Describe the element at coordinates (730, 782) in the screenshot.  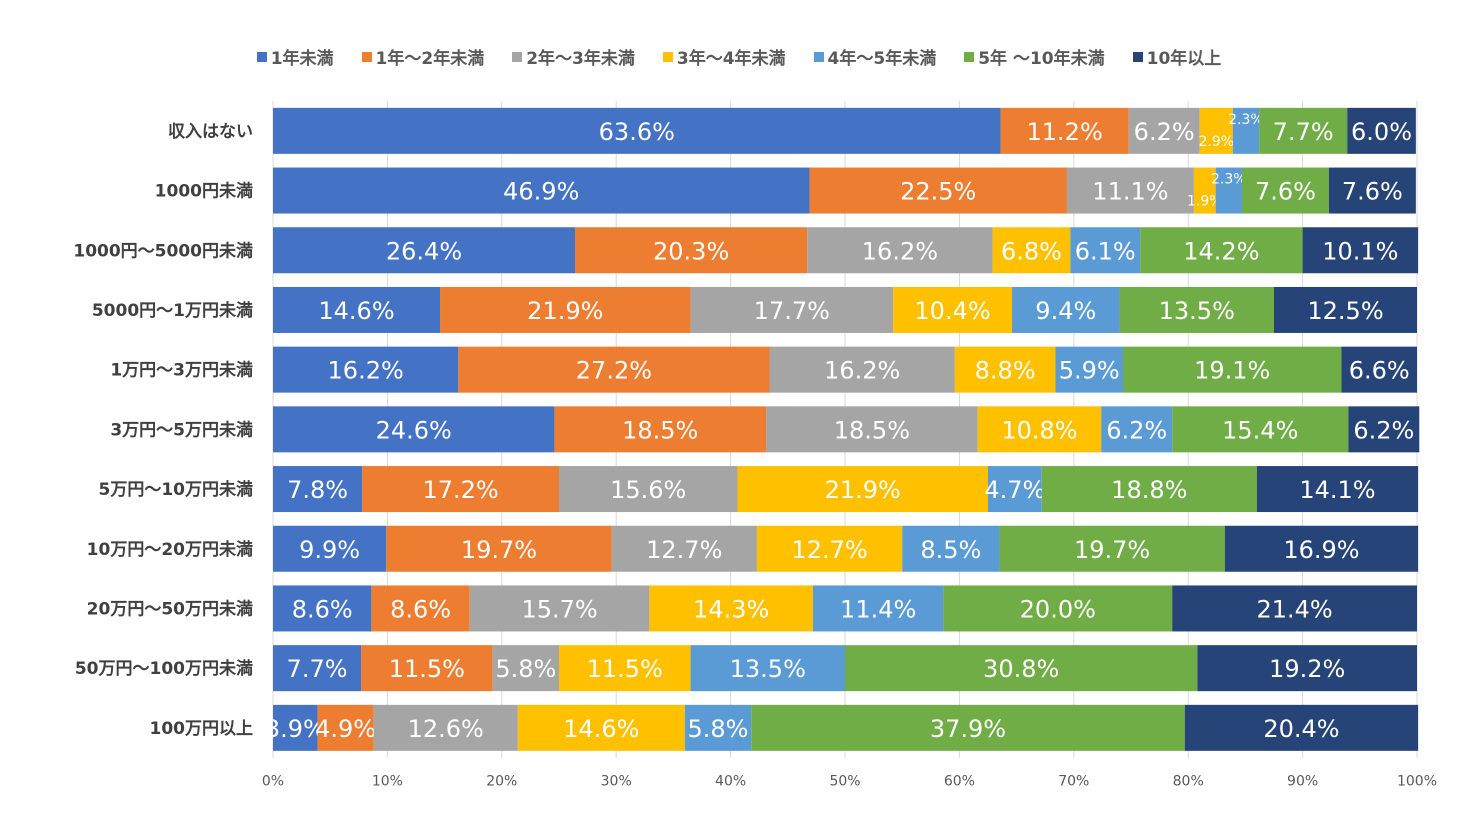
I see `x-tick-label: 40%` at that location.